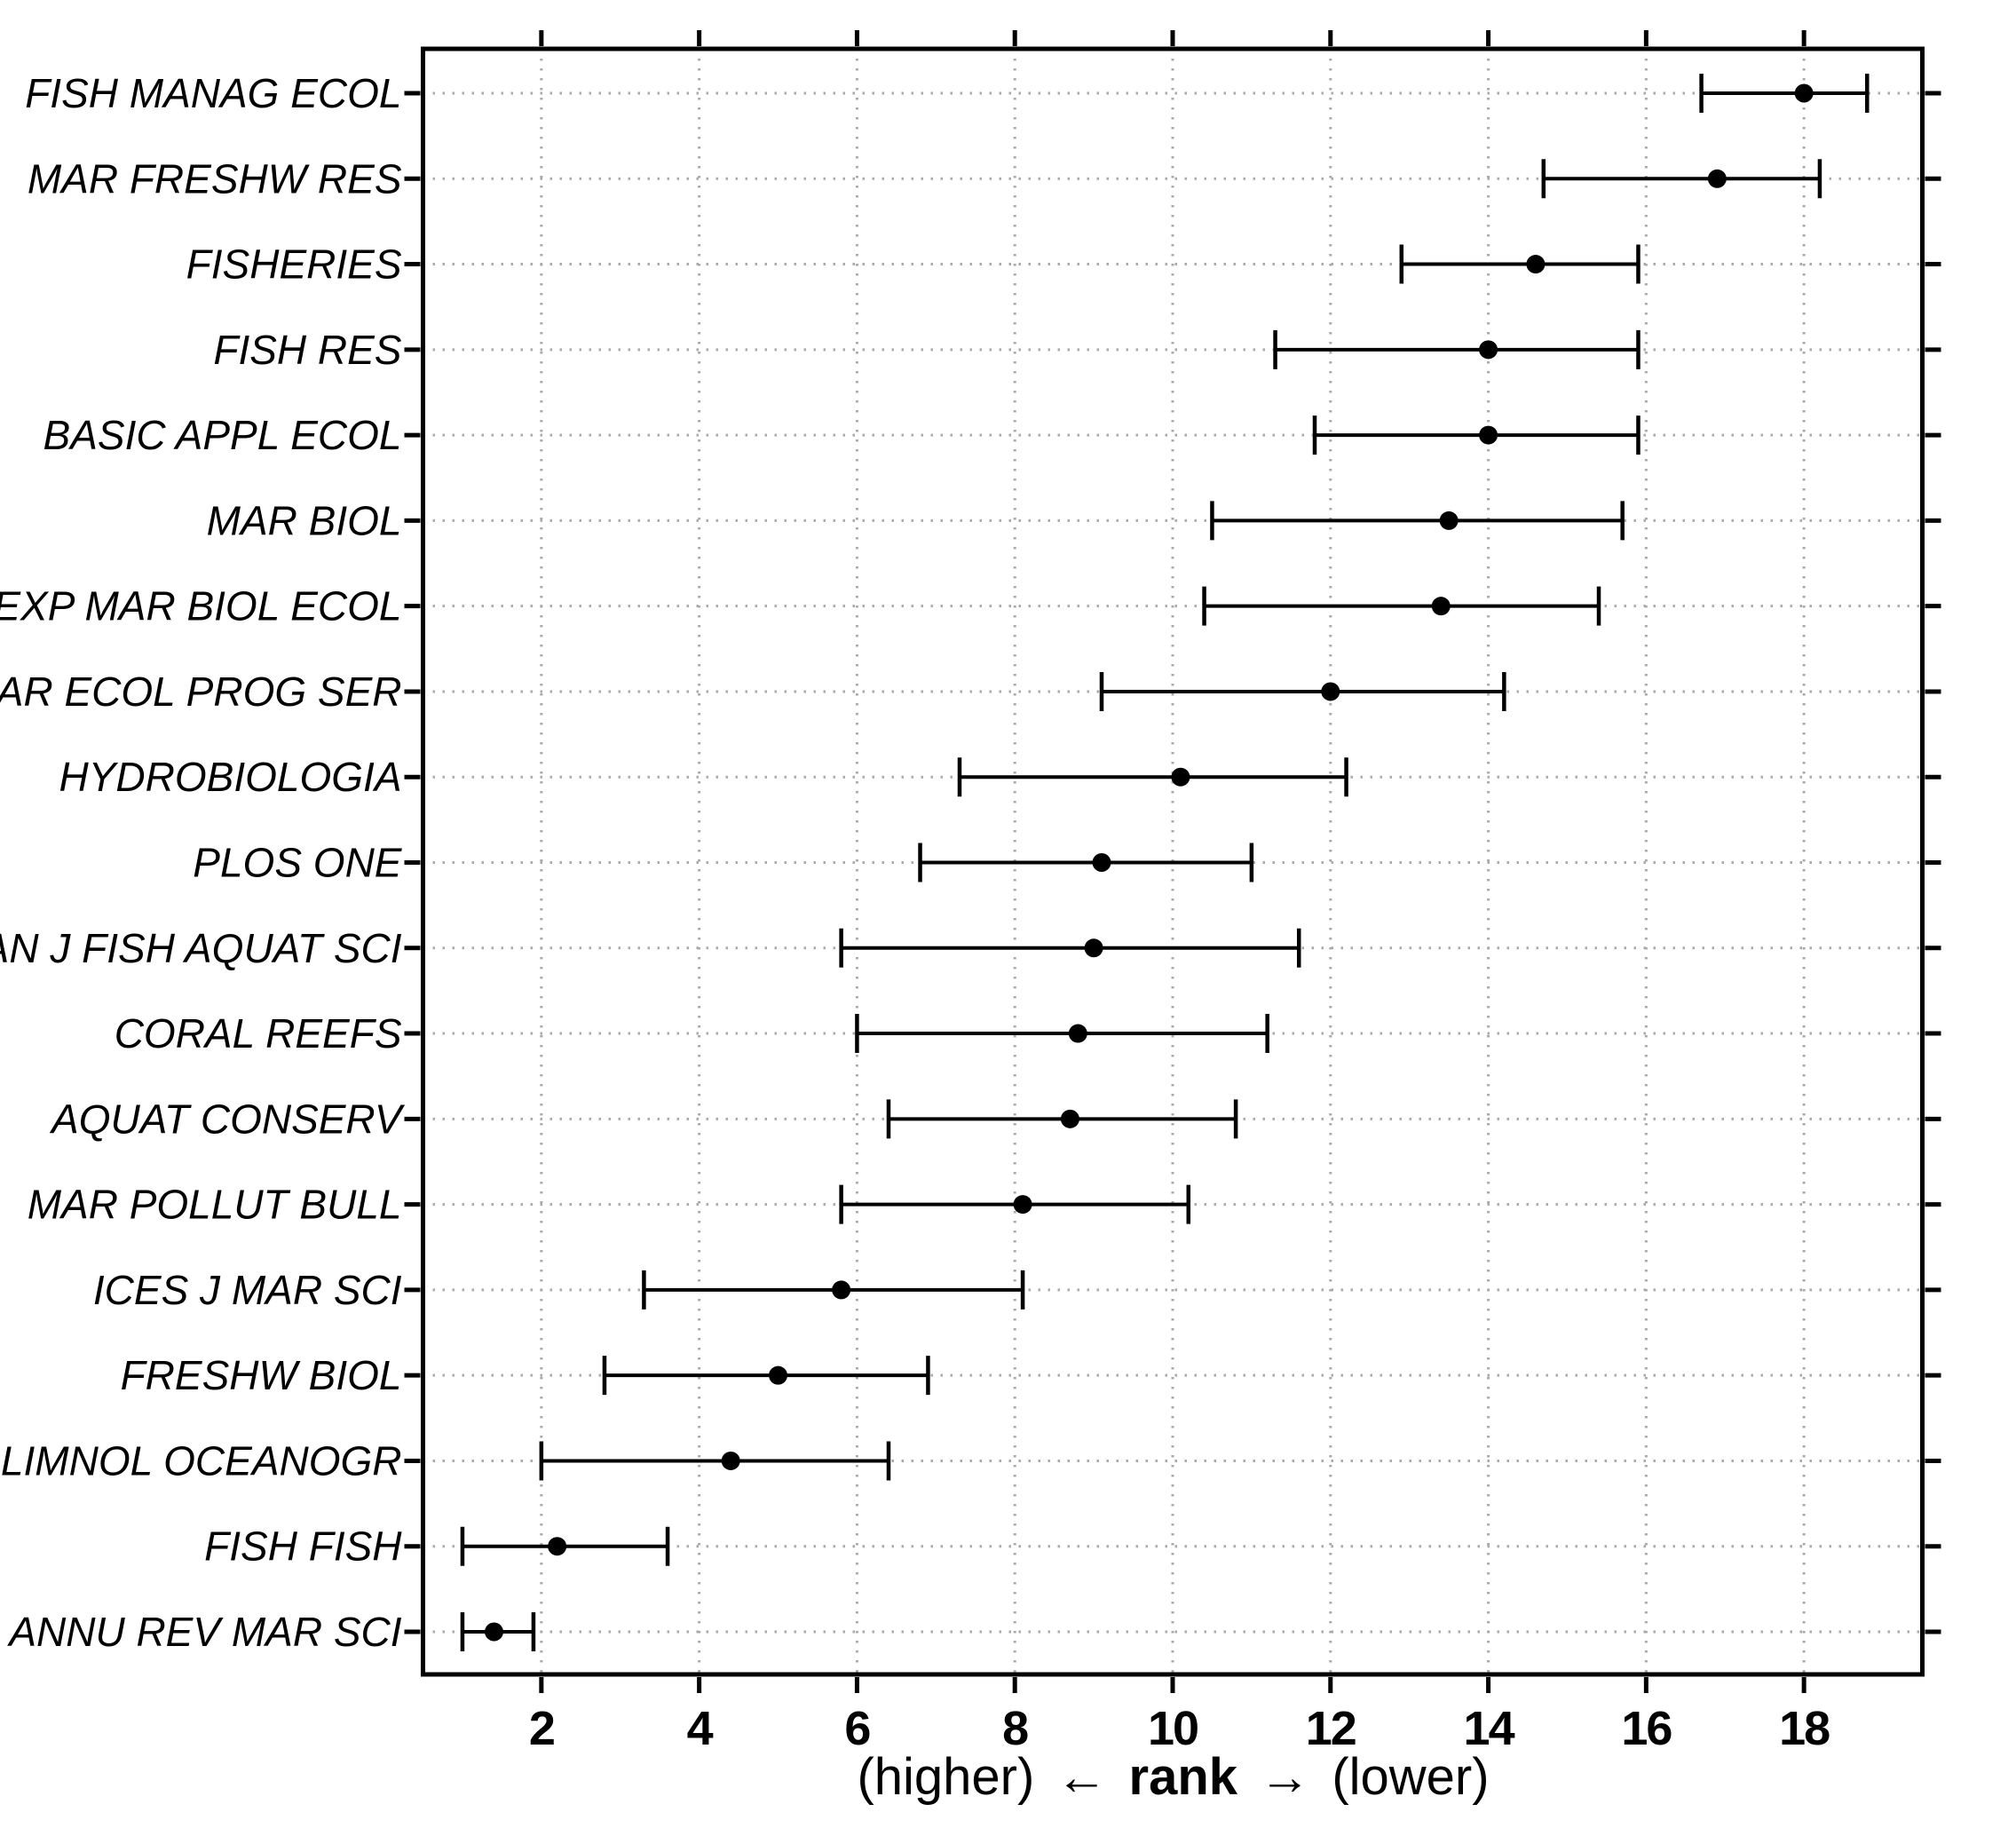 This screenshot has width=2016, height=1828. Describe the element at coordinates (307, 350) in the screenshot. I see `journal-label: FISH RES` at that location.